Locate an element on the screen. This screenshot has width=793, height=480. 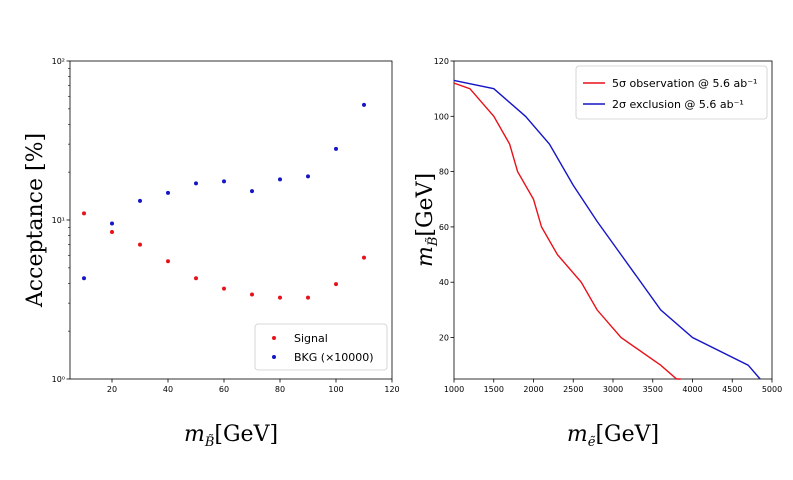
legend-label-signal: Signal is located at coordinates (311, 338).